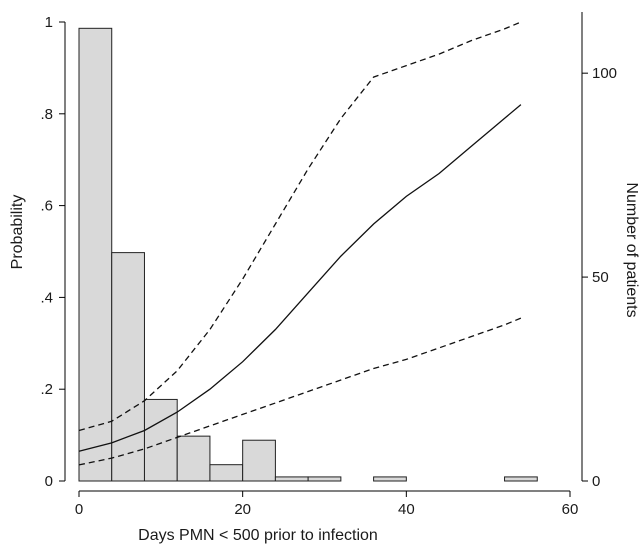 The height and width of the screenshot is (549, 644). I want to click on y-axis-label-left: Probability, so click(17, 232).